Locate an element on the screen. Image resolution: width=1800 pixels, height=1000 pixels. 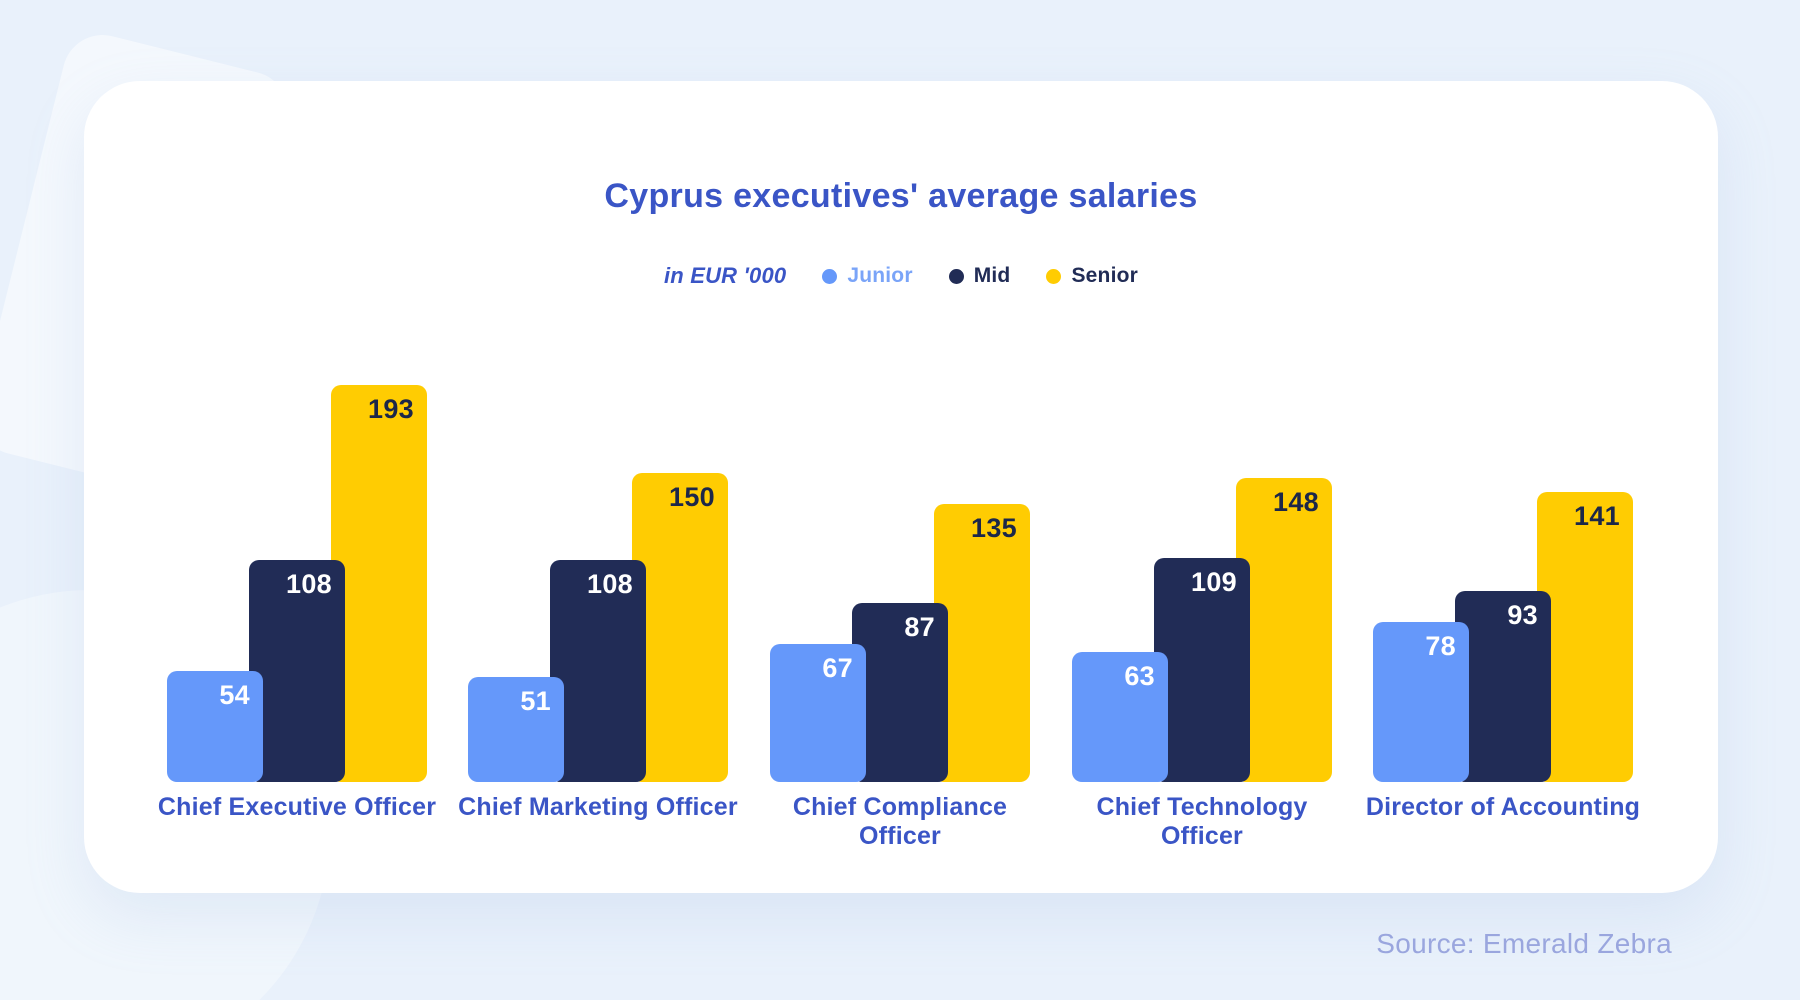
category-label: Chief Compliance Officer is located at coordinates (900, 821).